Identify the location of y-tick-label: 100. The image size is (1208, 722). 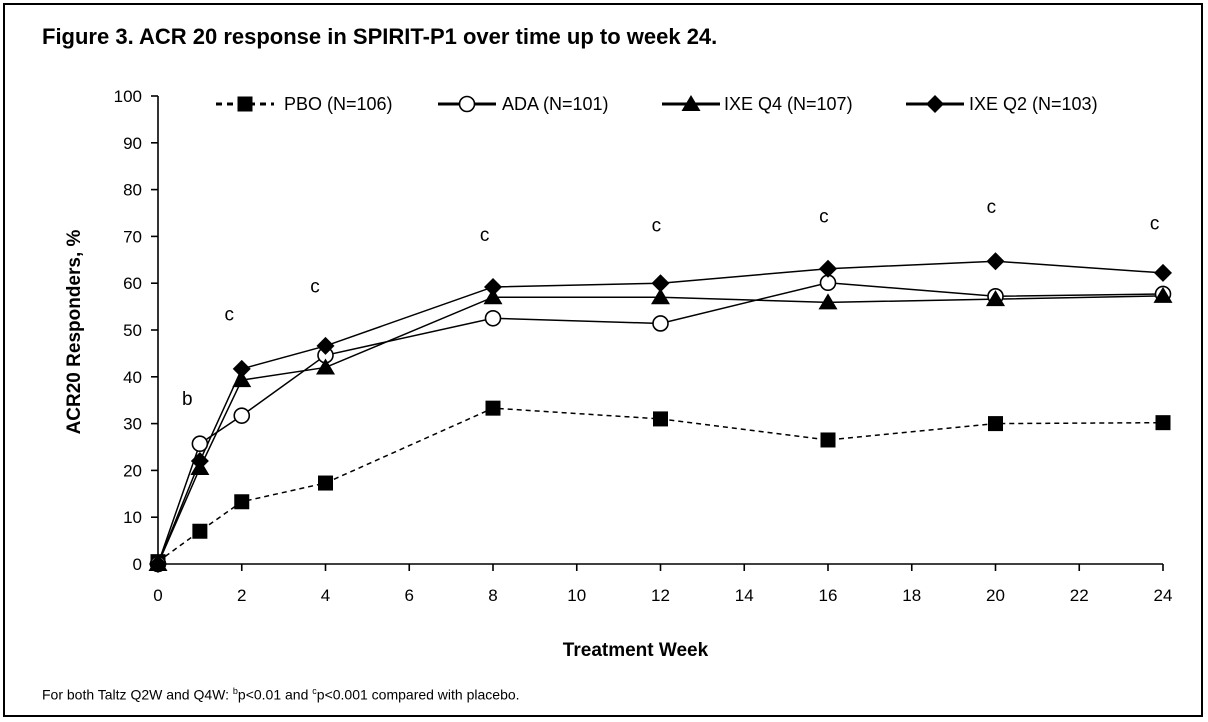
(128, 96).